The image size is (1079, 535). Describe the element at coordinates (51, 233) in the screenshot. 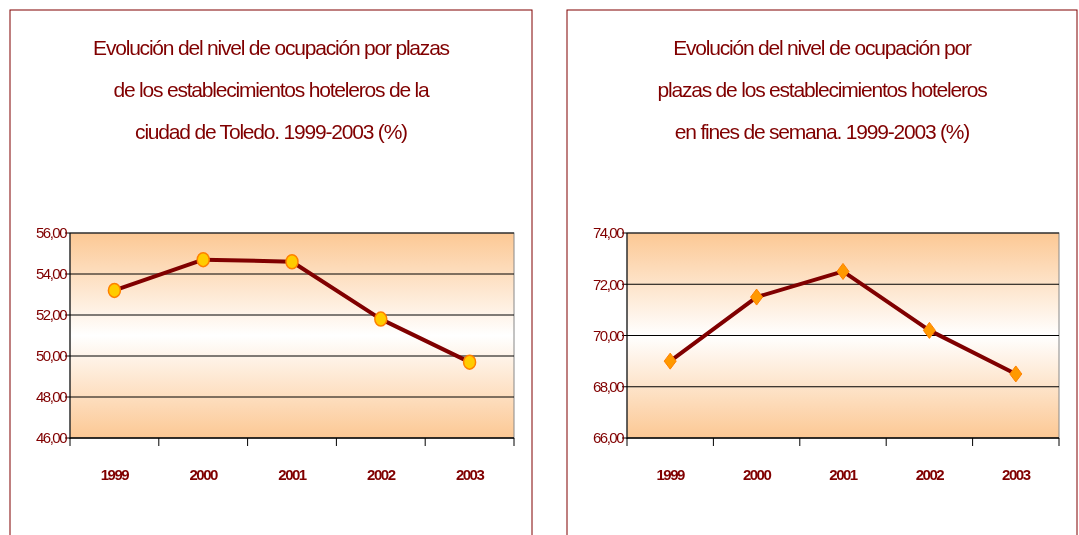

I see `y-tick-label: 56,00` at that location.